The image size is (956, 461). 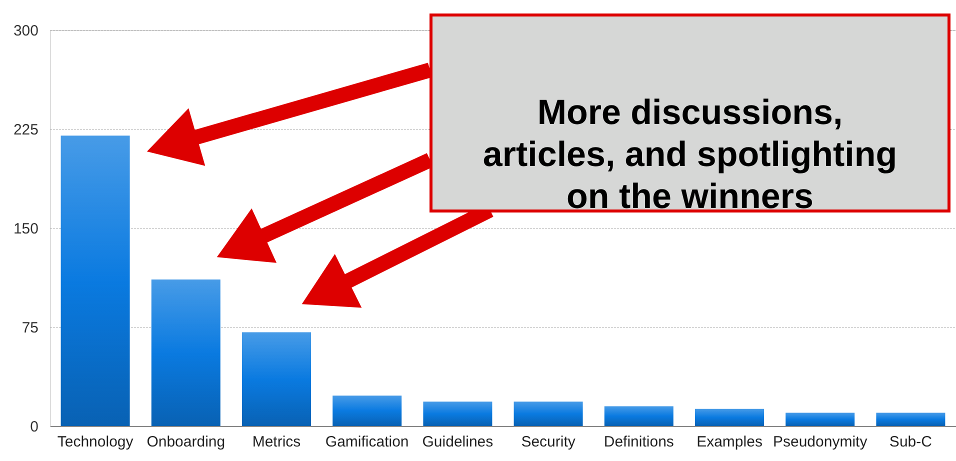 What do you see at coordinates (25, 31) in the screenshot?
I see `y-tick-label: 300` at bounding box center [25, 31].